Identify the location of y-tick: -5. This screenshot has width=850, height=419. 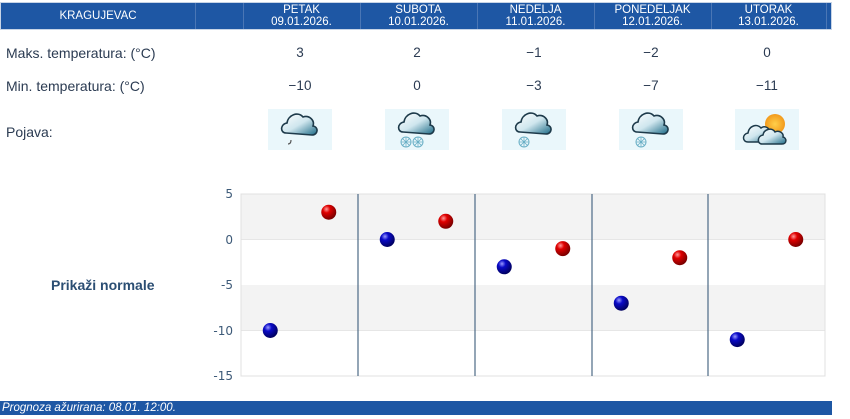
(227, 285).